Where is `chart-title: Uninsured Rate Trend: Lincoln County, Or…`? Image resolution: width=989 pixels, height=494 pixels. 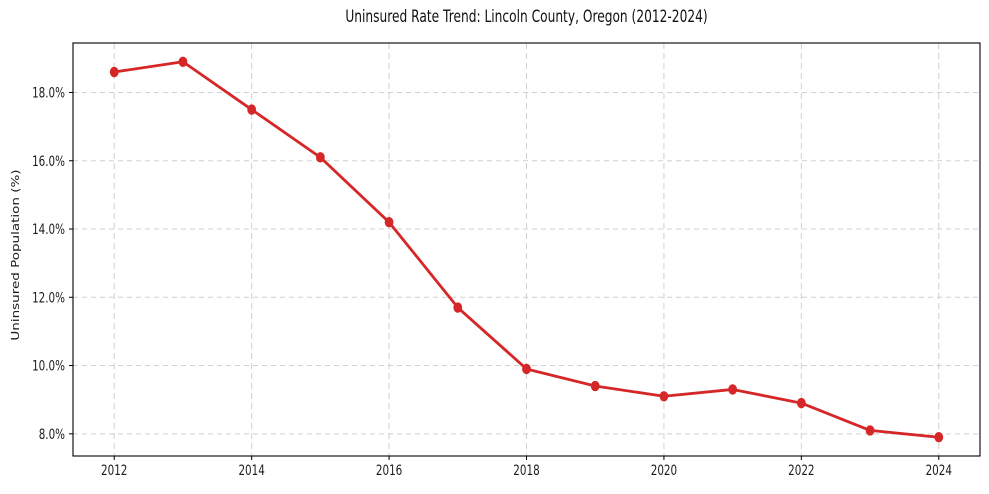 chart-title: Uninsured Rate Trend: Lincoln County, Or… is located at coordinates (526, 16).